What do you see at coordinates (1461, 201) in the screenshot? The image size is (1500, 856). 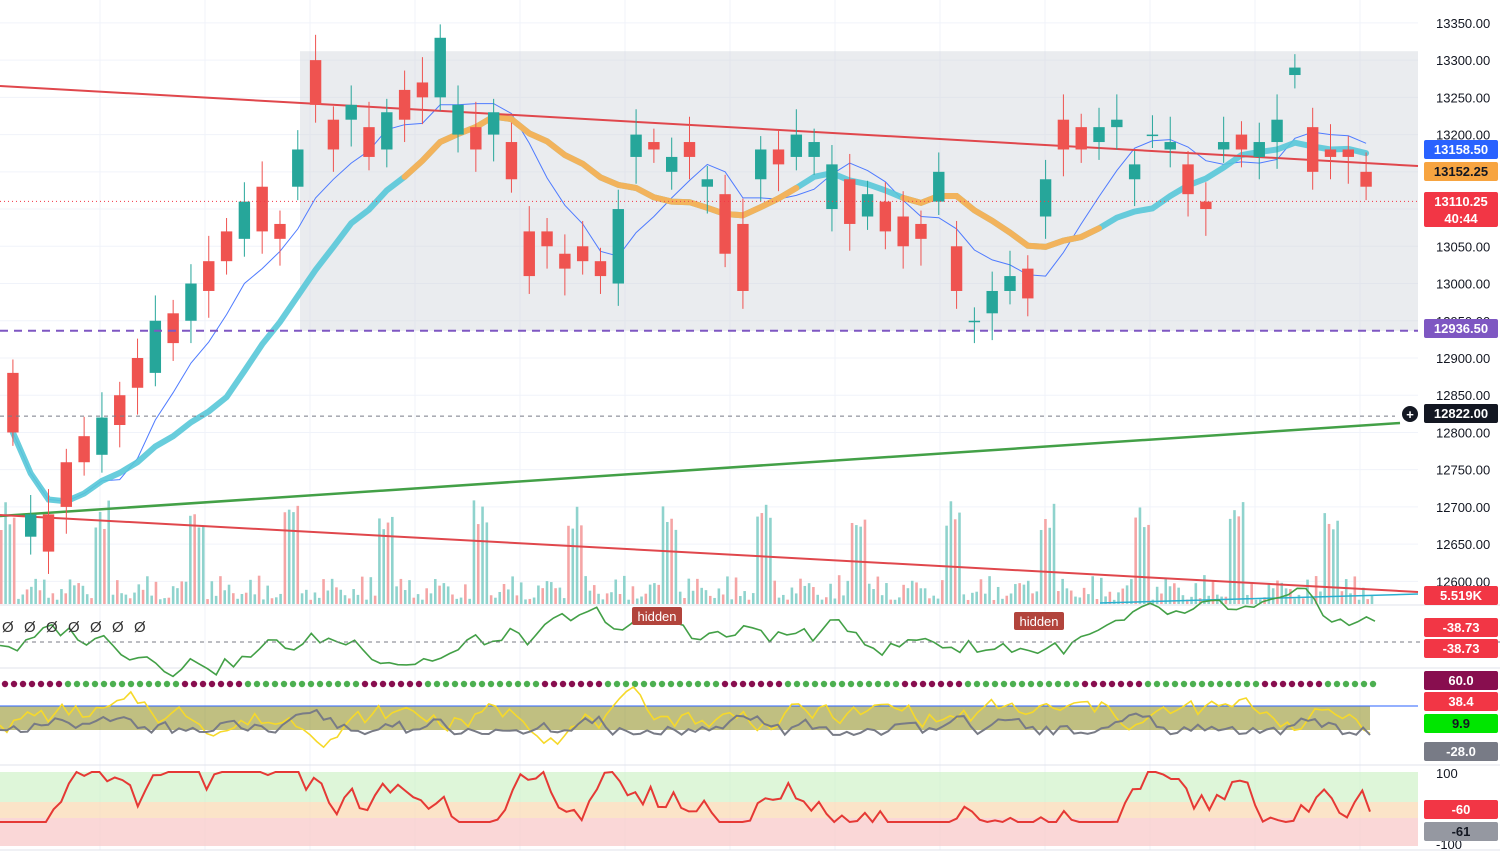 I see `tag-last-price: 13110.25` at bounding box center [1461, 201].